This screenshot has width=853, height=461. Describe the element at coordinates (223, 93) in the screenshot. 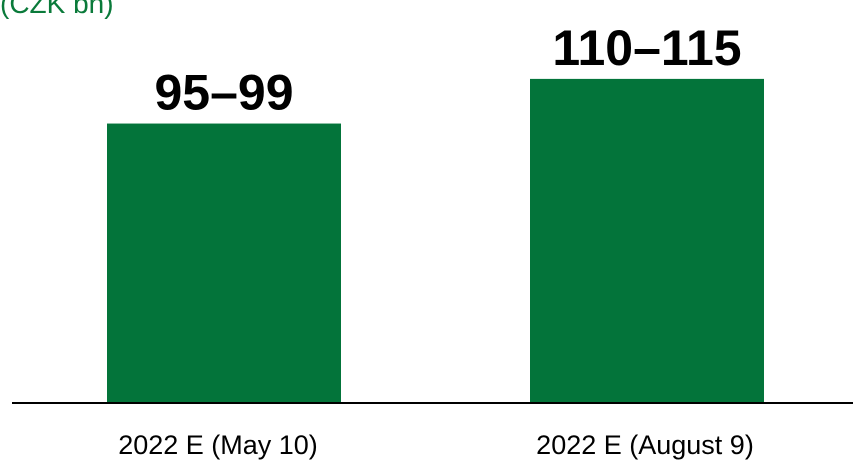

I see `data-label-1: 95–99` at that location.